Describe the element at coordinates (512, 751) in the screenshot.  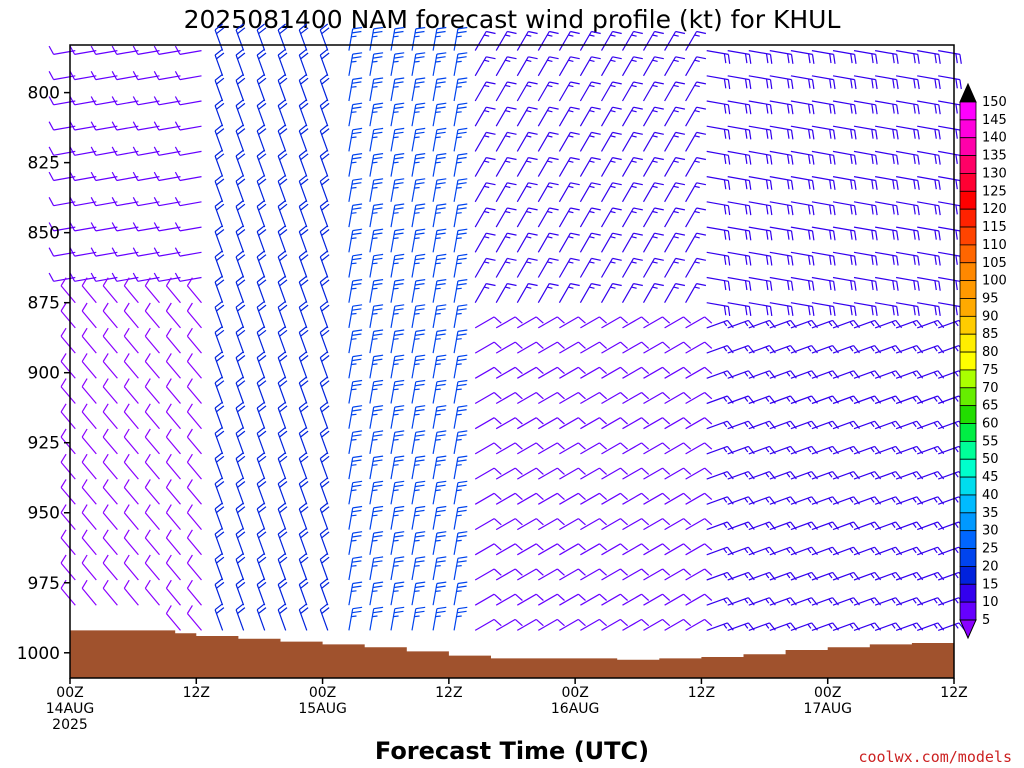
I see `x-axis-title: Forecast Time (UTC)` at that location.